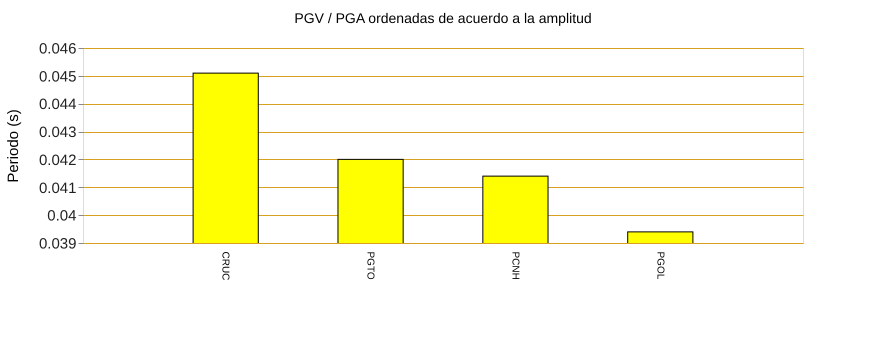 This screenshot has height=350, width=870. What do you see at coordinates (443, 18) in the screenshot?
I see `chart-title: PGV / PGA ordenadas de acuerdo a la amplitud` at bounding box center [443, 18].